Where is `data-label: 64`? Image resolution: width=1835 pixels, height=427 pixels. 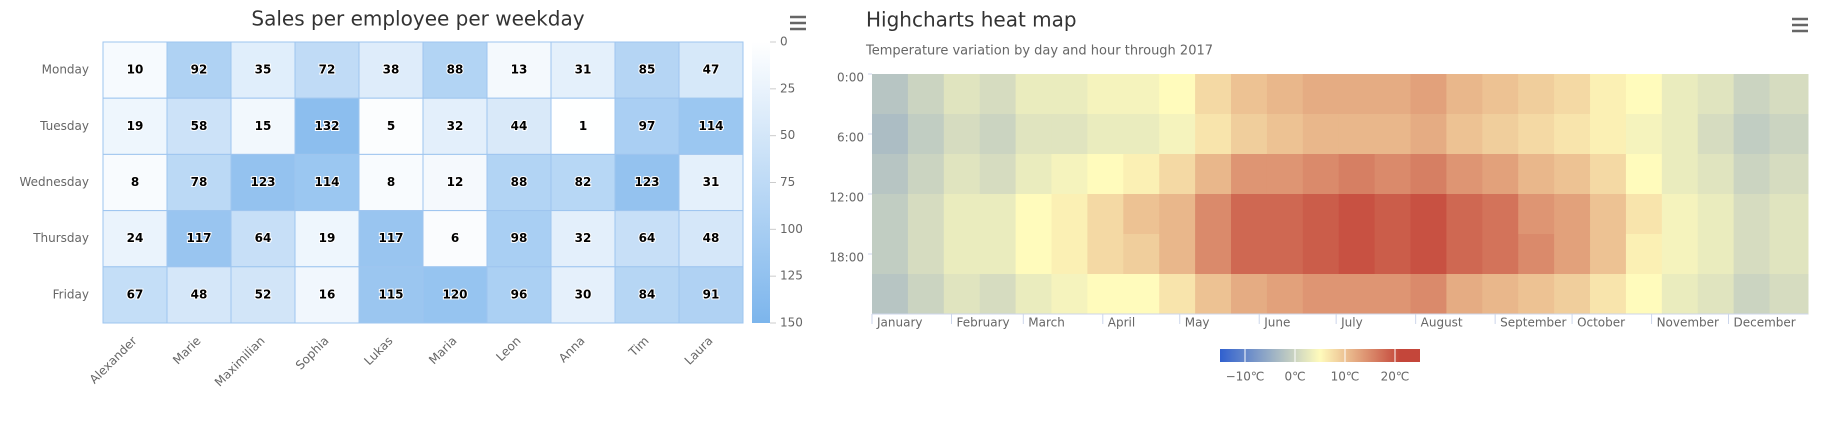
data-label: 64 is located at coordinates (647, 238).